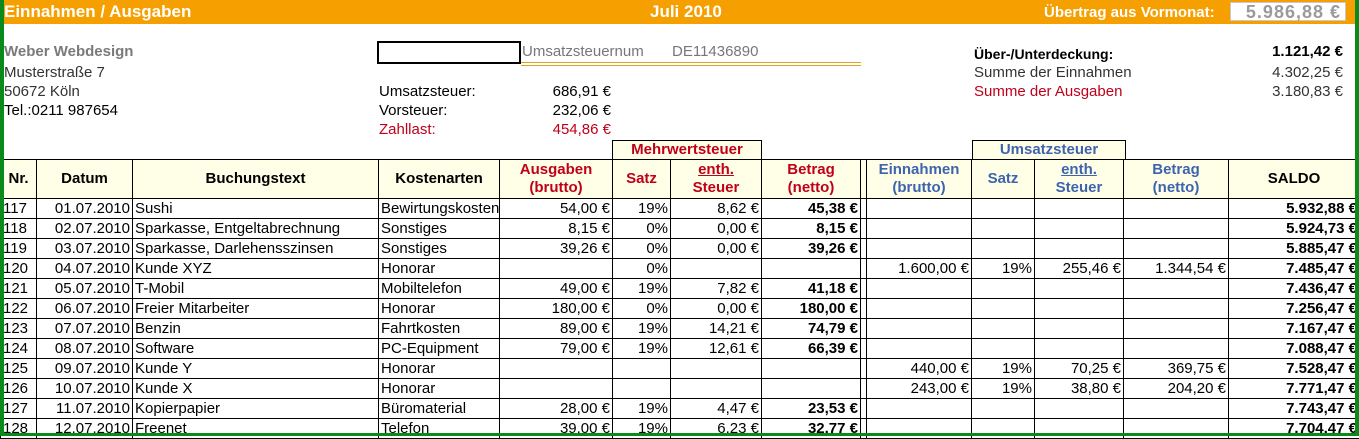 This screenshot has height=439, width=1359. Describe the element at coordinates (19, 179) in the screenshot. I see `col-nr-header: Nr.` at that location.